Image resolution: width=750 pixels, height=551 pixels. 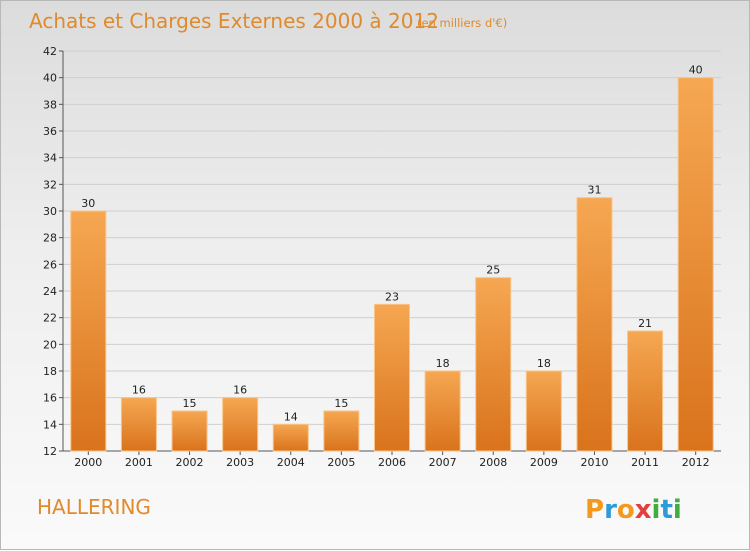 I want to click on value-label-2003: 16, so click(x=240, y=390).